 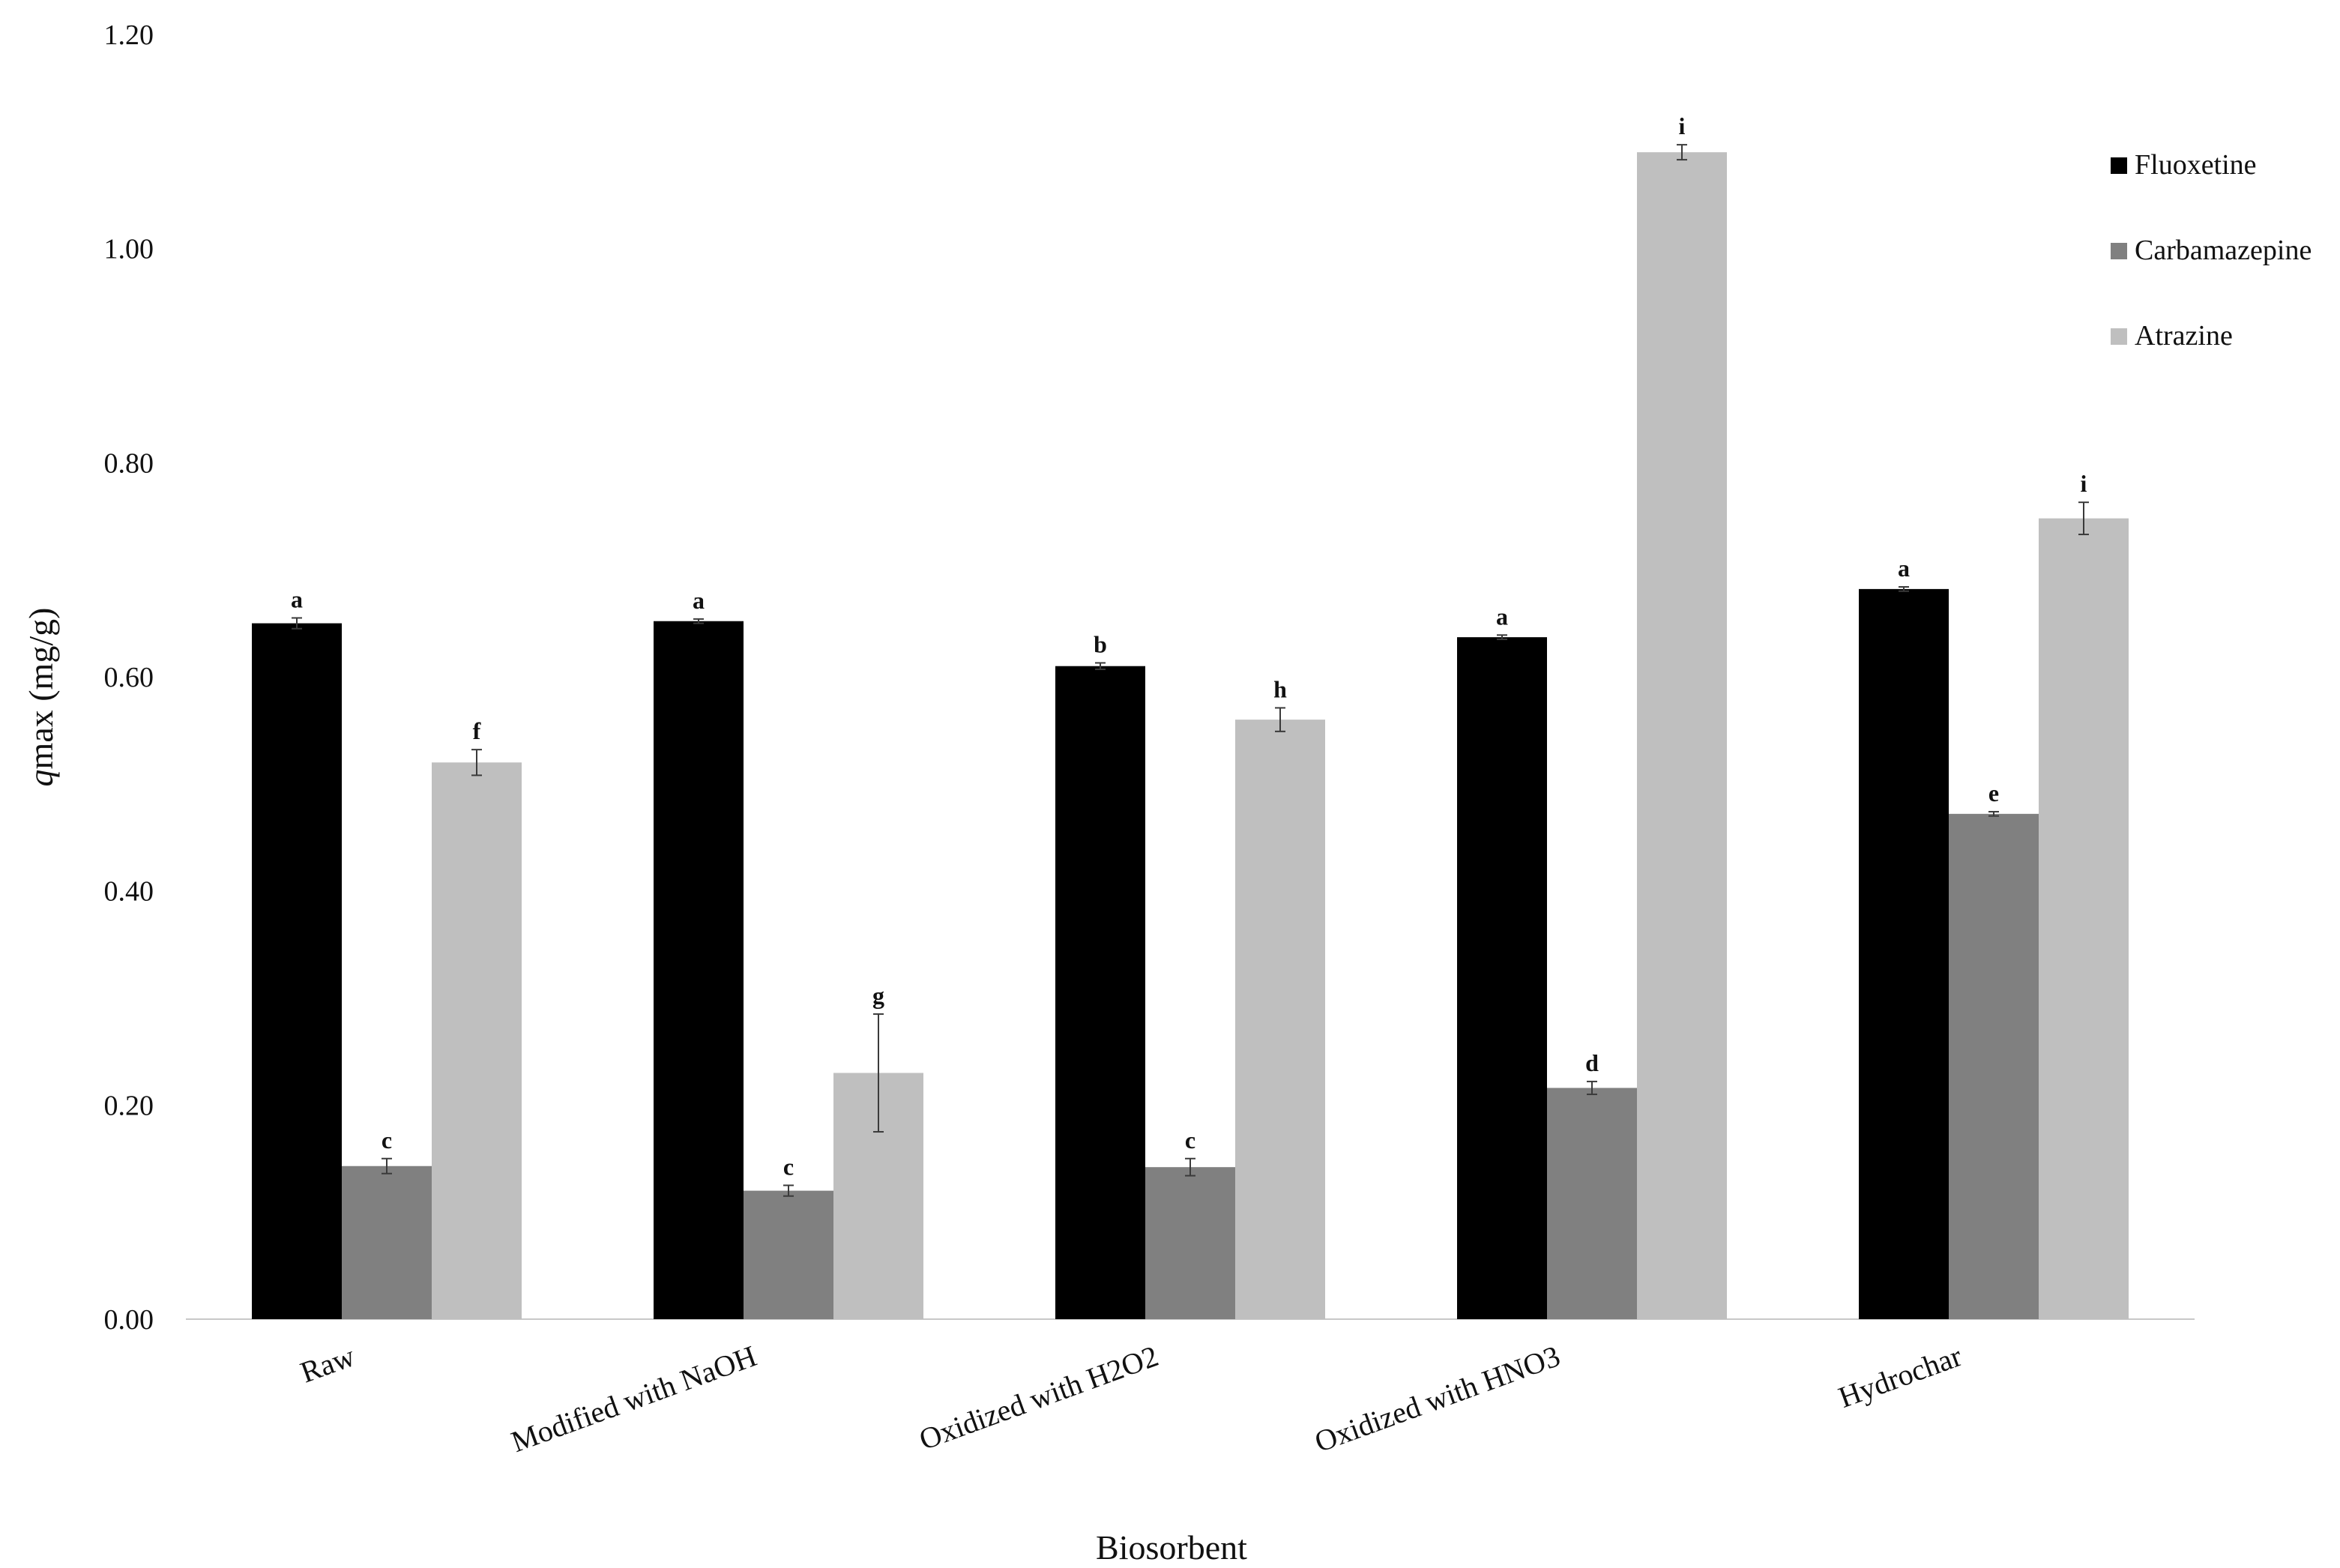 What do you see at coordinates (1038, 1397) in the screenshot?
I see `x-category-label: Oxidized with H2O2` at bounding box center [1038, 1397].